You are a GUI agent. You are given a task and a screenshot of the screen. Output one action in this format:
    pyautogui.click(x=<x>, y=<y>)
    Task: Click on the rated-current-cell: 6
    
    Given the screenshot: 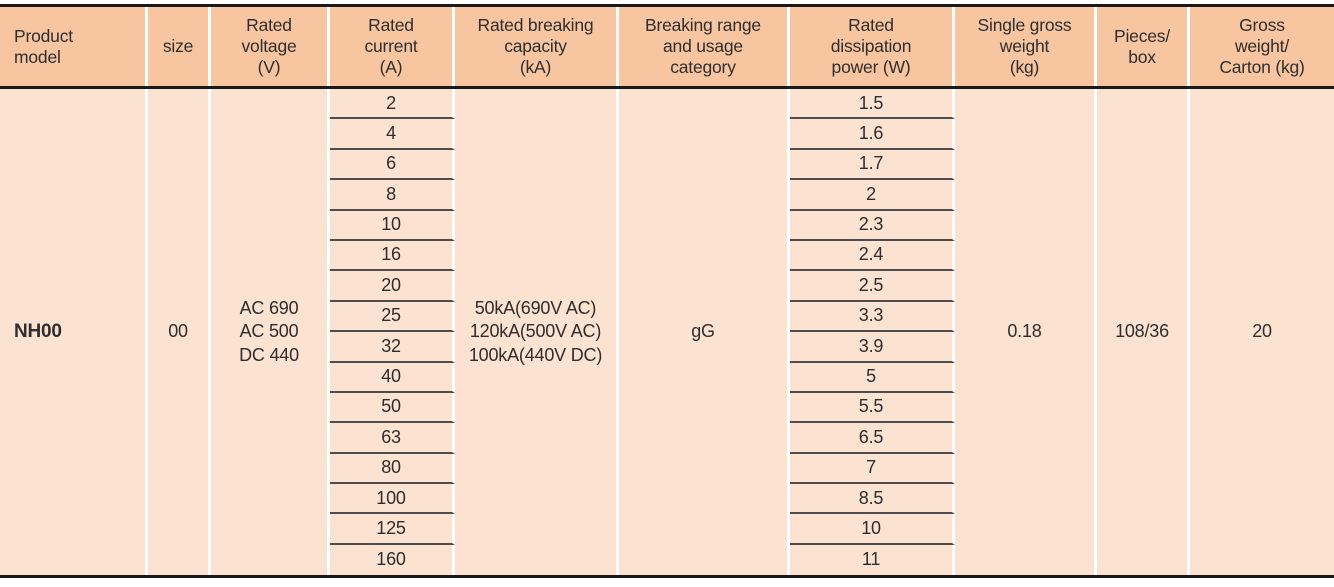 What is the action you would take?
    pyautogui.click(x=392, y=165)
    